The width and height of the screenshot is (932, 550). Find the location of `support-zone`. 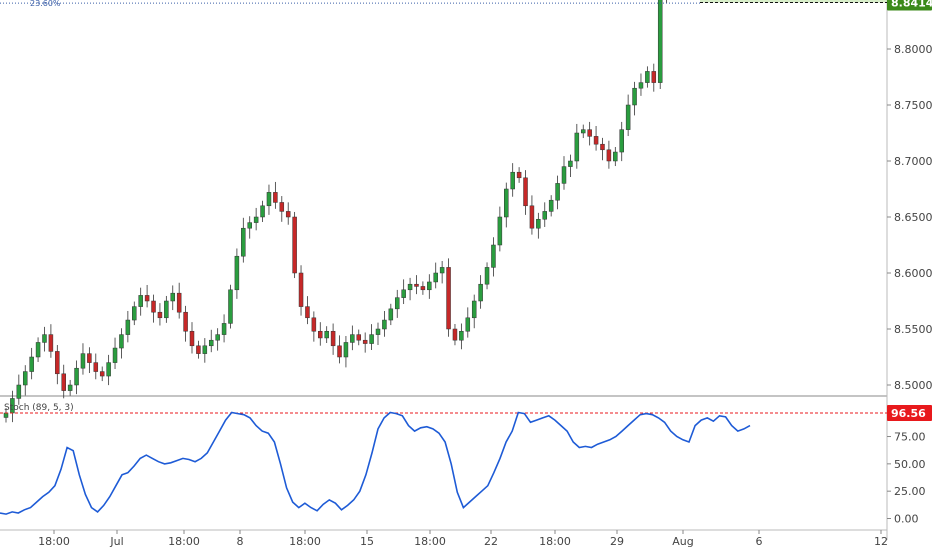

support-zone is located at coordinates (793, 1).